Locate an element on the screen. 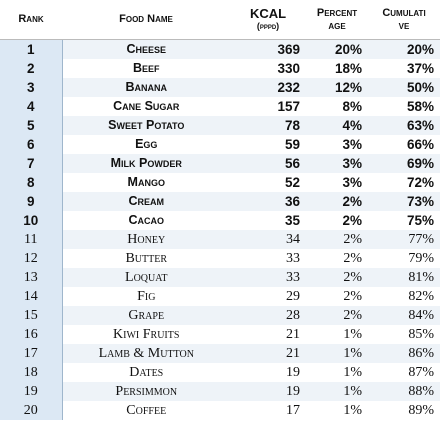 The image size is (441, 421). header-text: KCAL is located at coordinates (268, 13).